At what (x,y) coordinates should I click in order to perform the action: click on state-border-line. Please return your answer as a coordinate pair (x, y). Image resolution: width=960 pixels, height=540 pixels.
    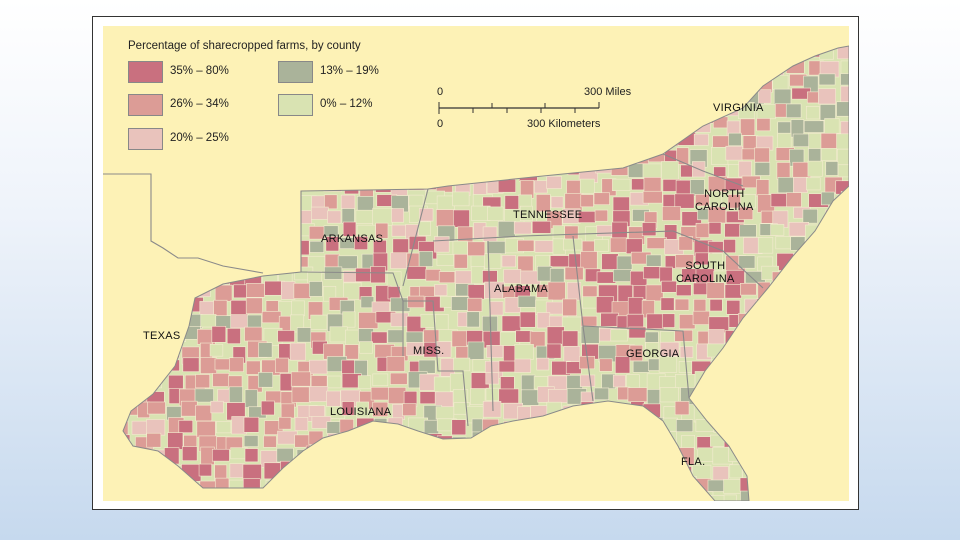
    Looking at the image, I should click on (436, 363).